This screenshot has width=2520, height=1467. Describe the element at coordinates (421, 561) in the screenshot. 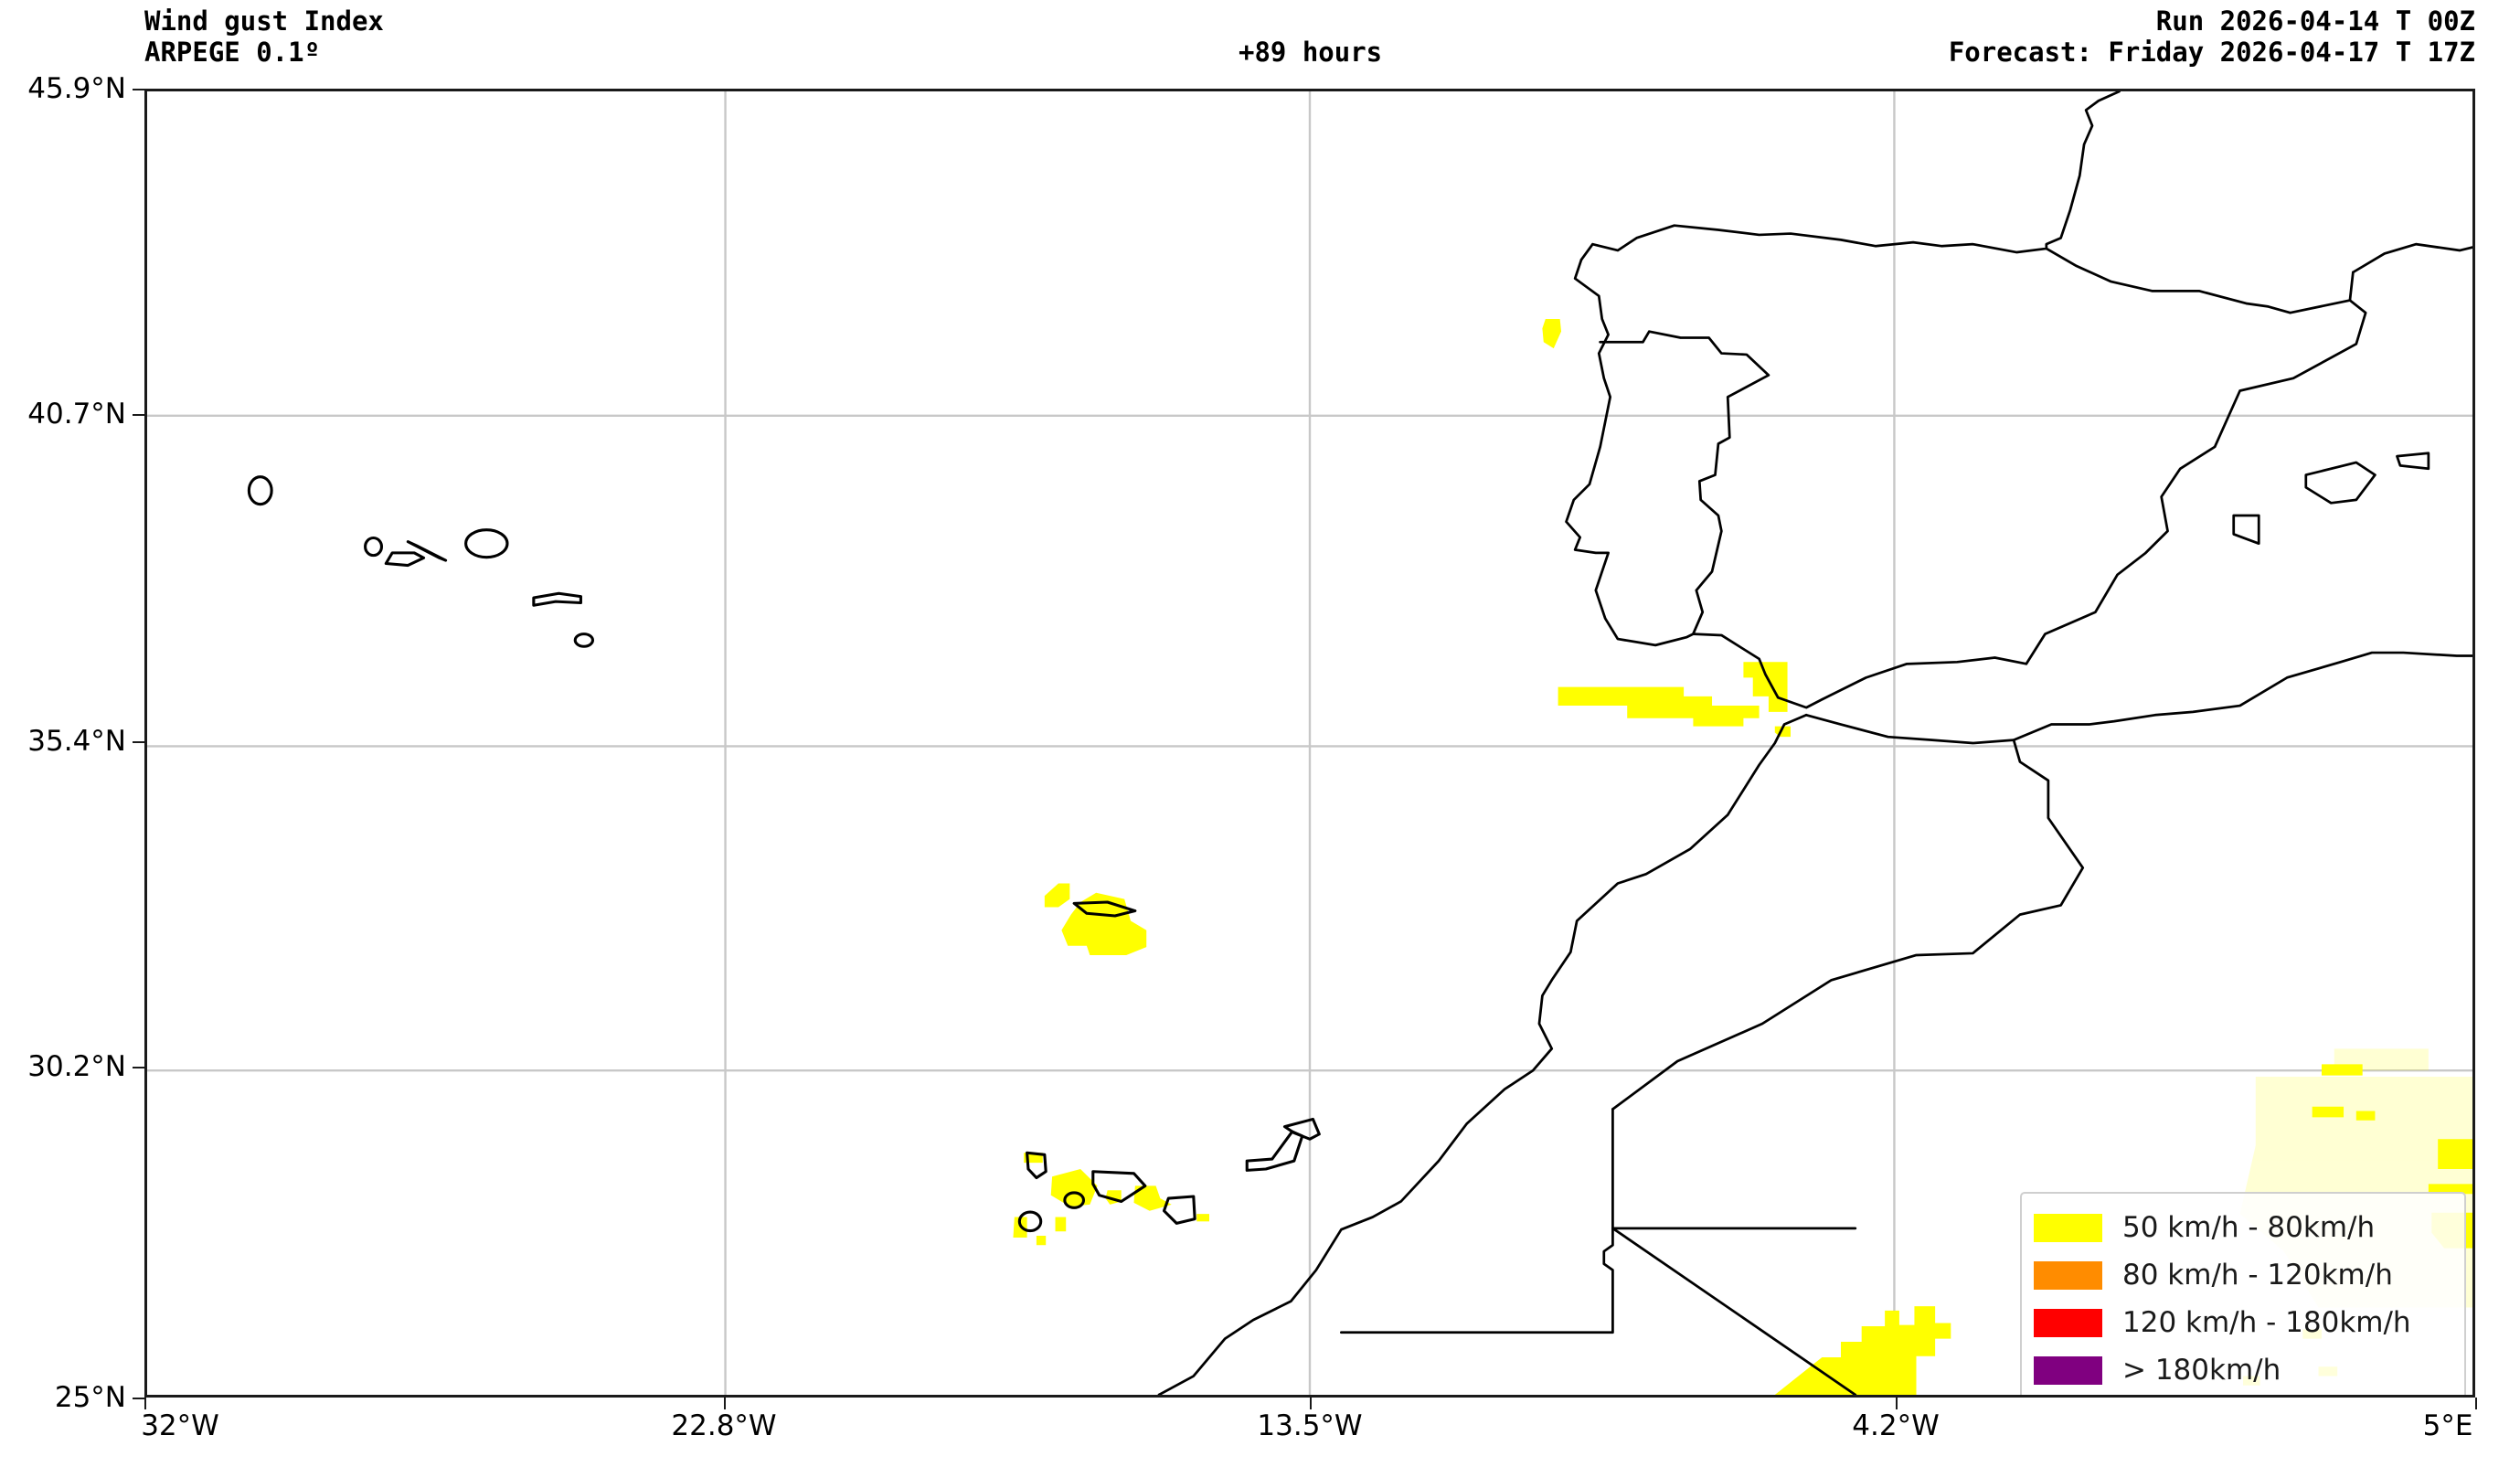

I see `coastline-azores` at that location.